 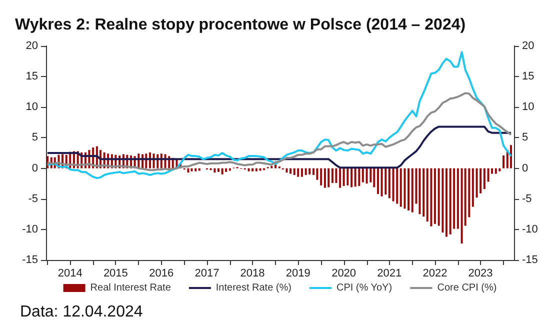 I want to click on legend-label: Core CPI (%), so click(x=467, y=288).